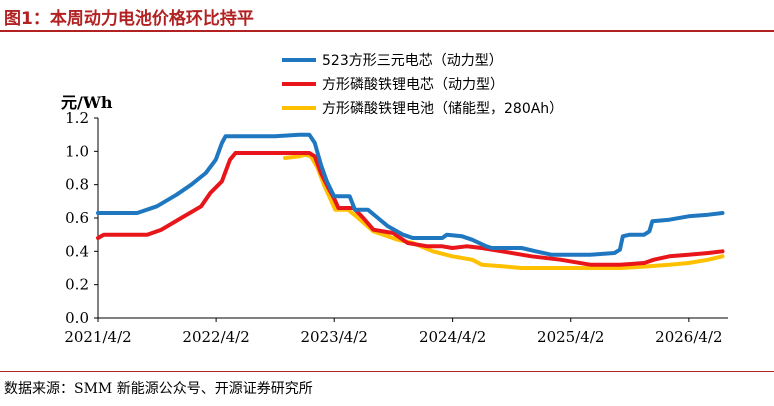 Image resolution: width=774 pixels, height=406 pixels. Describe the element at coordinates (158, 389) in the screenshot. I see `source-note: 数据来源：SMM 新能源公众号、开源证券研究所` at that location.